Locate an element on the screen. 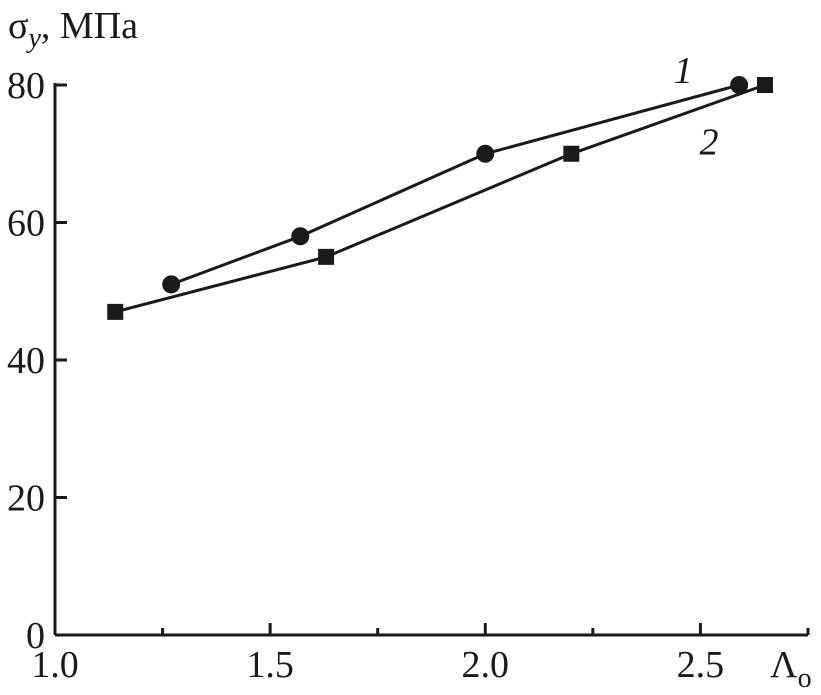  y-axis-subscript: y is located at coordinates (33, 38).